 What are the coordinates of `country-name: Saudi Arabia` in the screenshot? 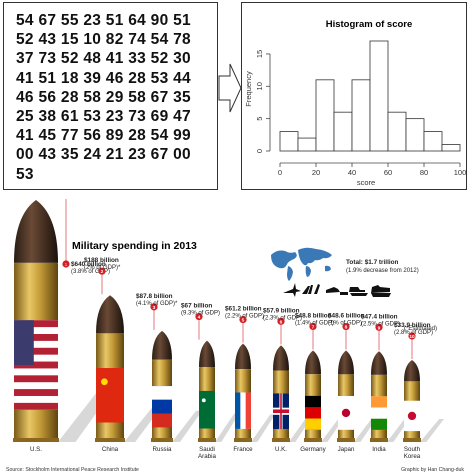 It's located at (207, 453).